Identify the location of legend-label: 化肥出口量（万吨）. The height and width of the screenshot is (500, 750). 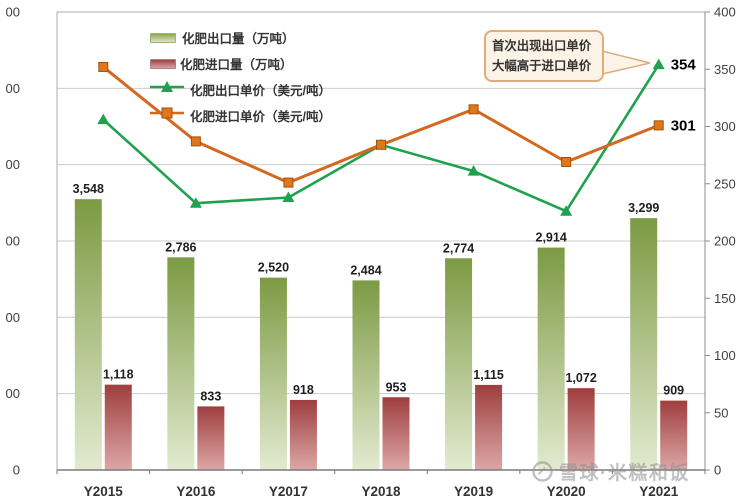
(238, 39).